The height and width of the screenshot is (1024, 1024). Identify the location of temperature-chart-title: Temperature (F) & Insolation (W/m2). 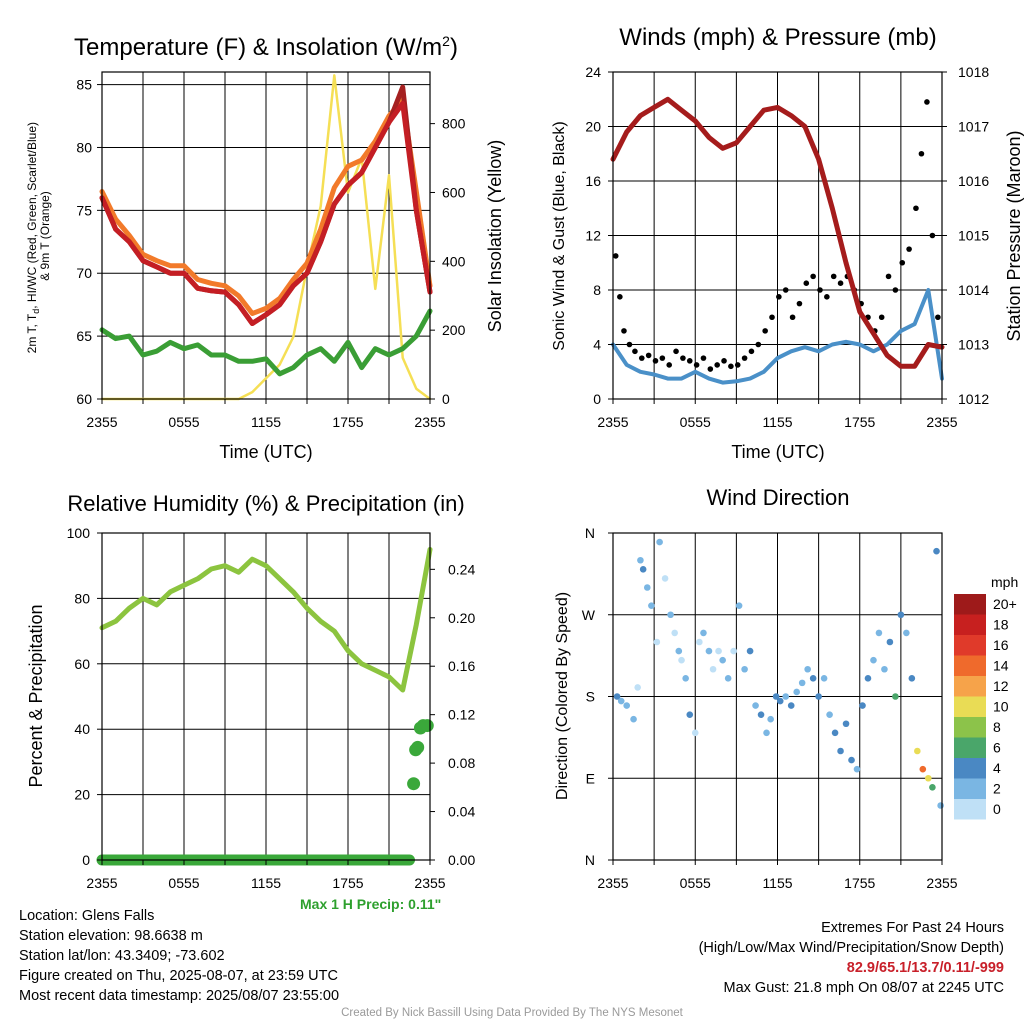
(266, 47).